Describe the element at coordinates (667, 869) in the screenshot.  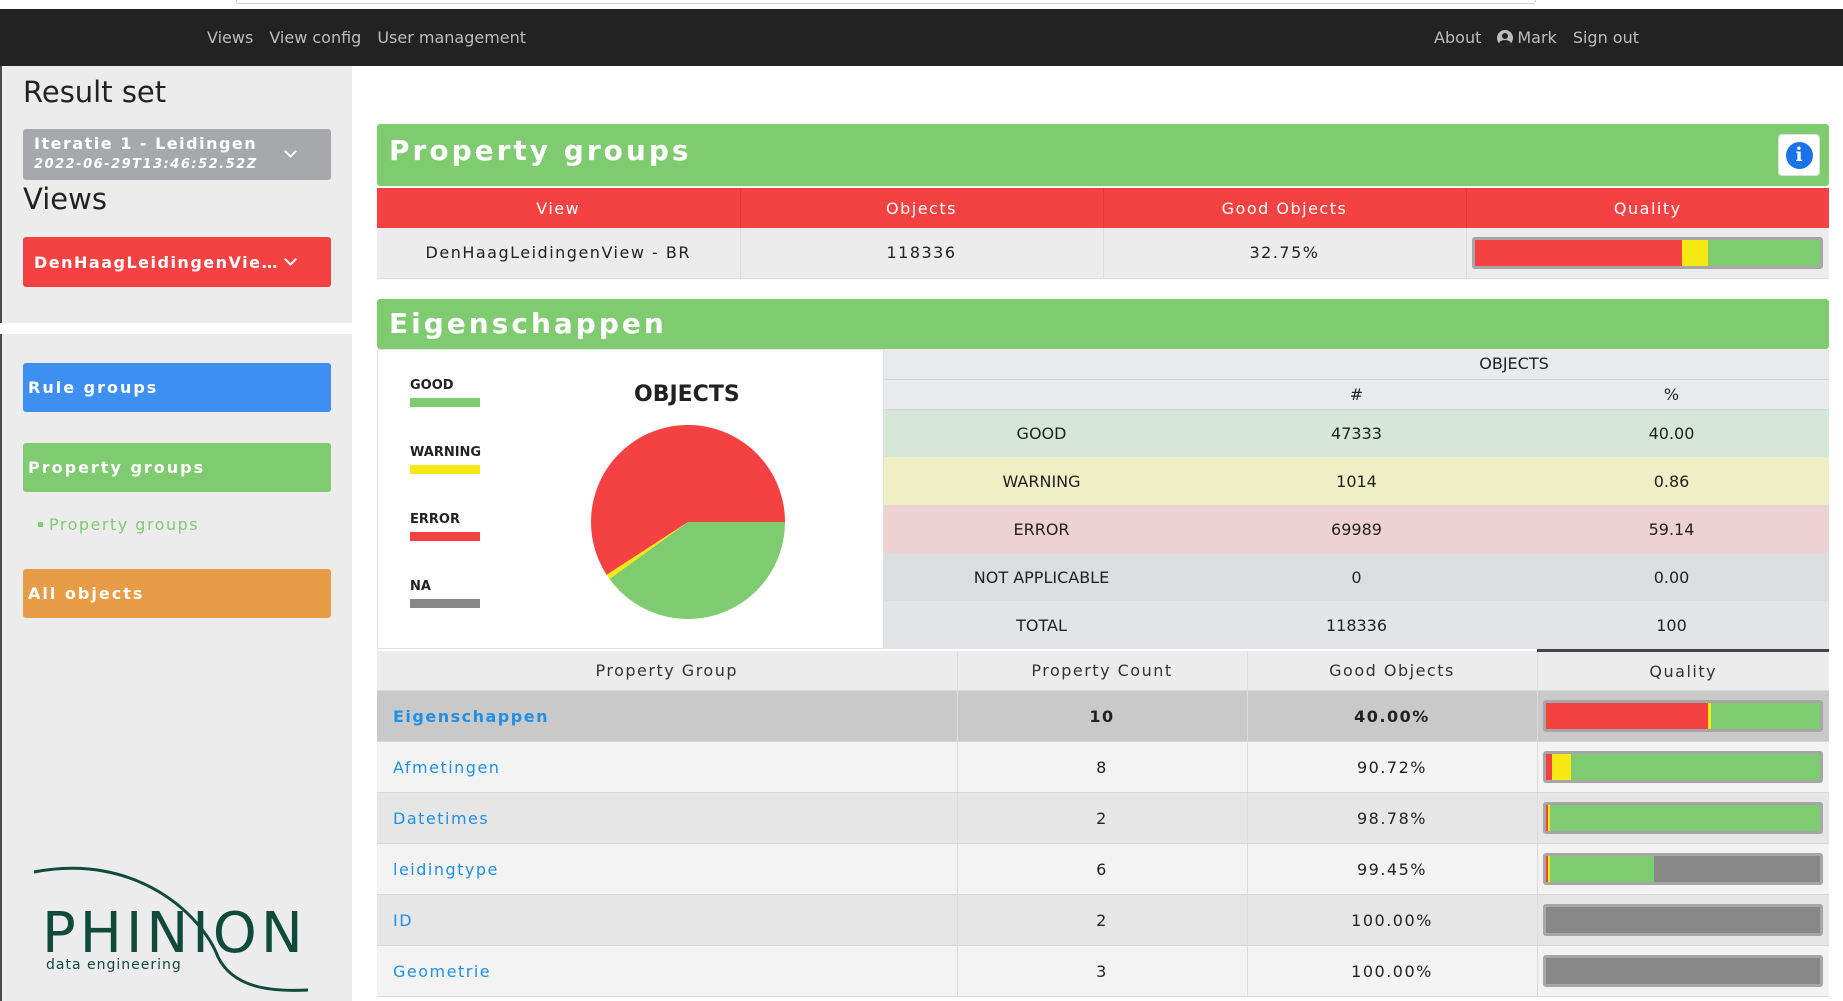
I see `property-group-link: leidingtype` at that location.